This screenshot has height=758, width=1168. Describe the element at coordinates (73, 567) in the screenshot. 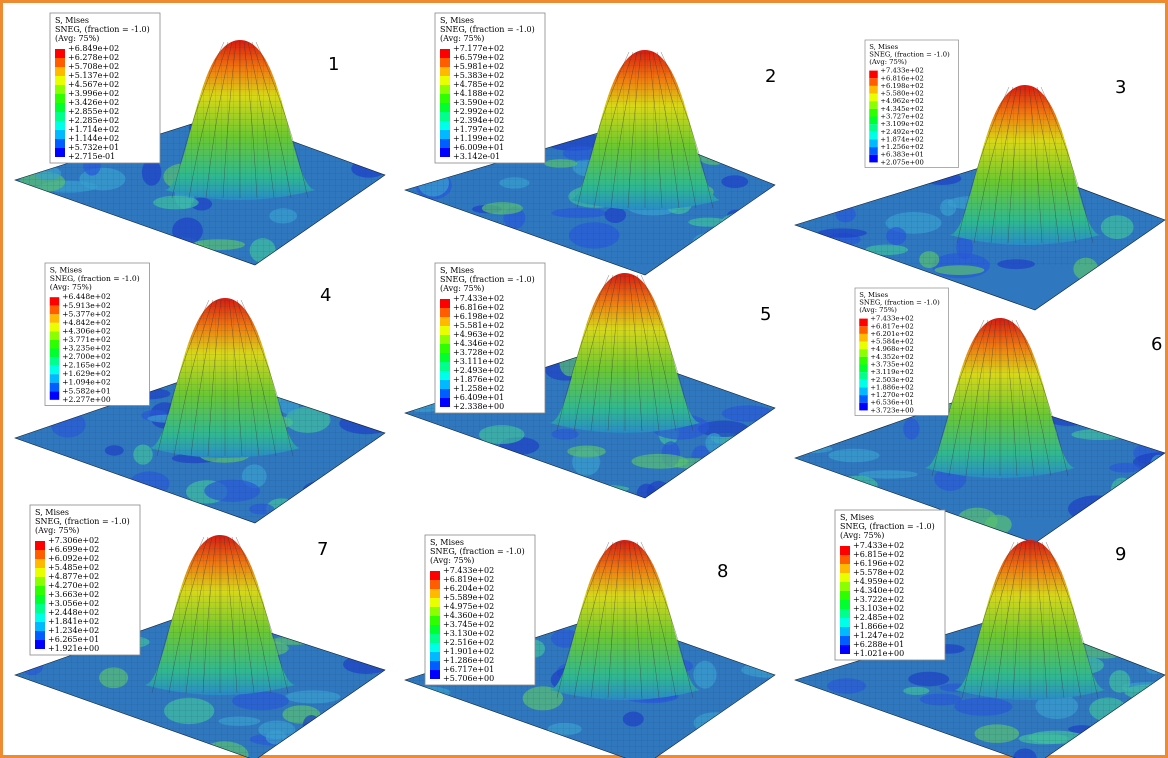

I see `legend-value: +5.485e+02` at that location.